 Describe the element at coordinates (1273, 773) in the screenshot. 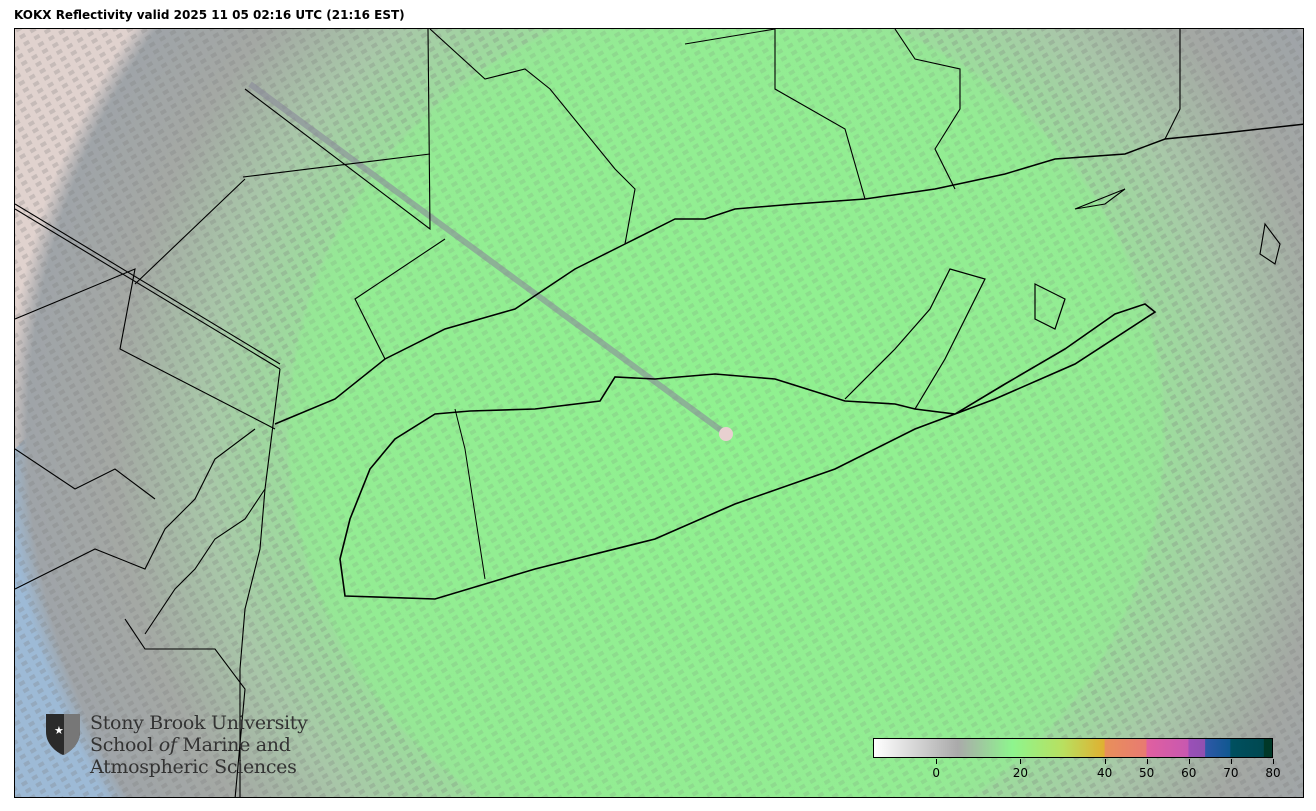

I see `colorbar-tick-label: 80` at that location.